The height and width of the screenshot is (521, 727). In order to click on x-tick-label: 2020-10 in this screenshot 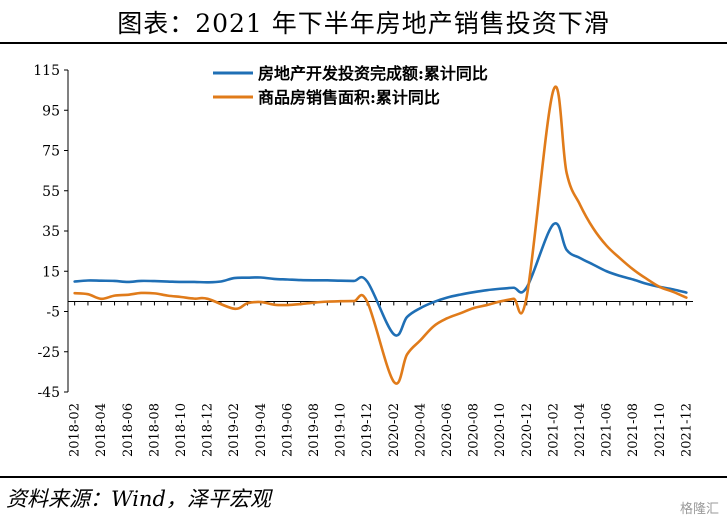, I will do `click(500, 430)`.